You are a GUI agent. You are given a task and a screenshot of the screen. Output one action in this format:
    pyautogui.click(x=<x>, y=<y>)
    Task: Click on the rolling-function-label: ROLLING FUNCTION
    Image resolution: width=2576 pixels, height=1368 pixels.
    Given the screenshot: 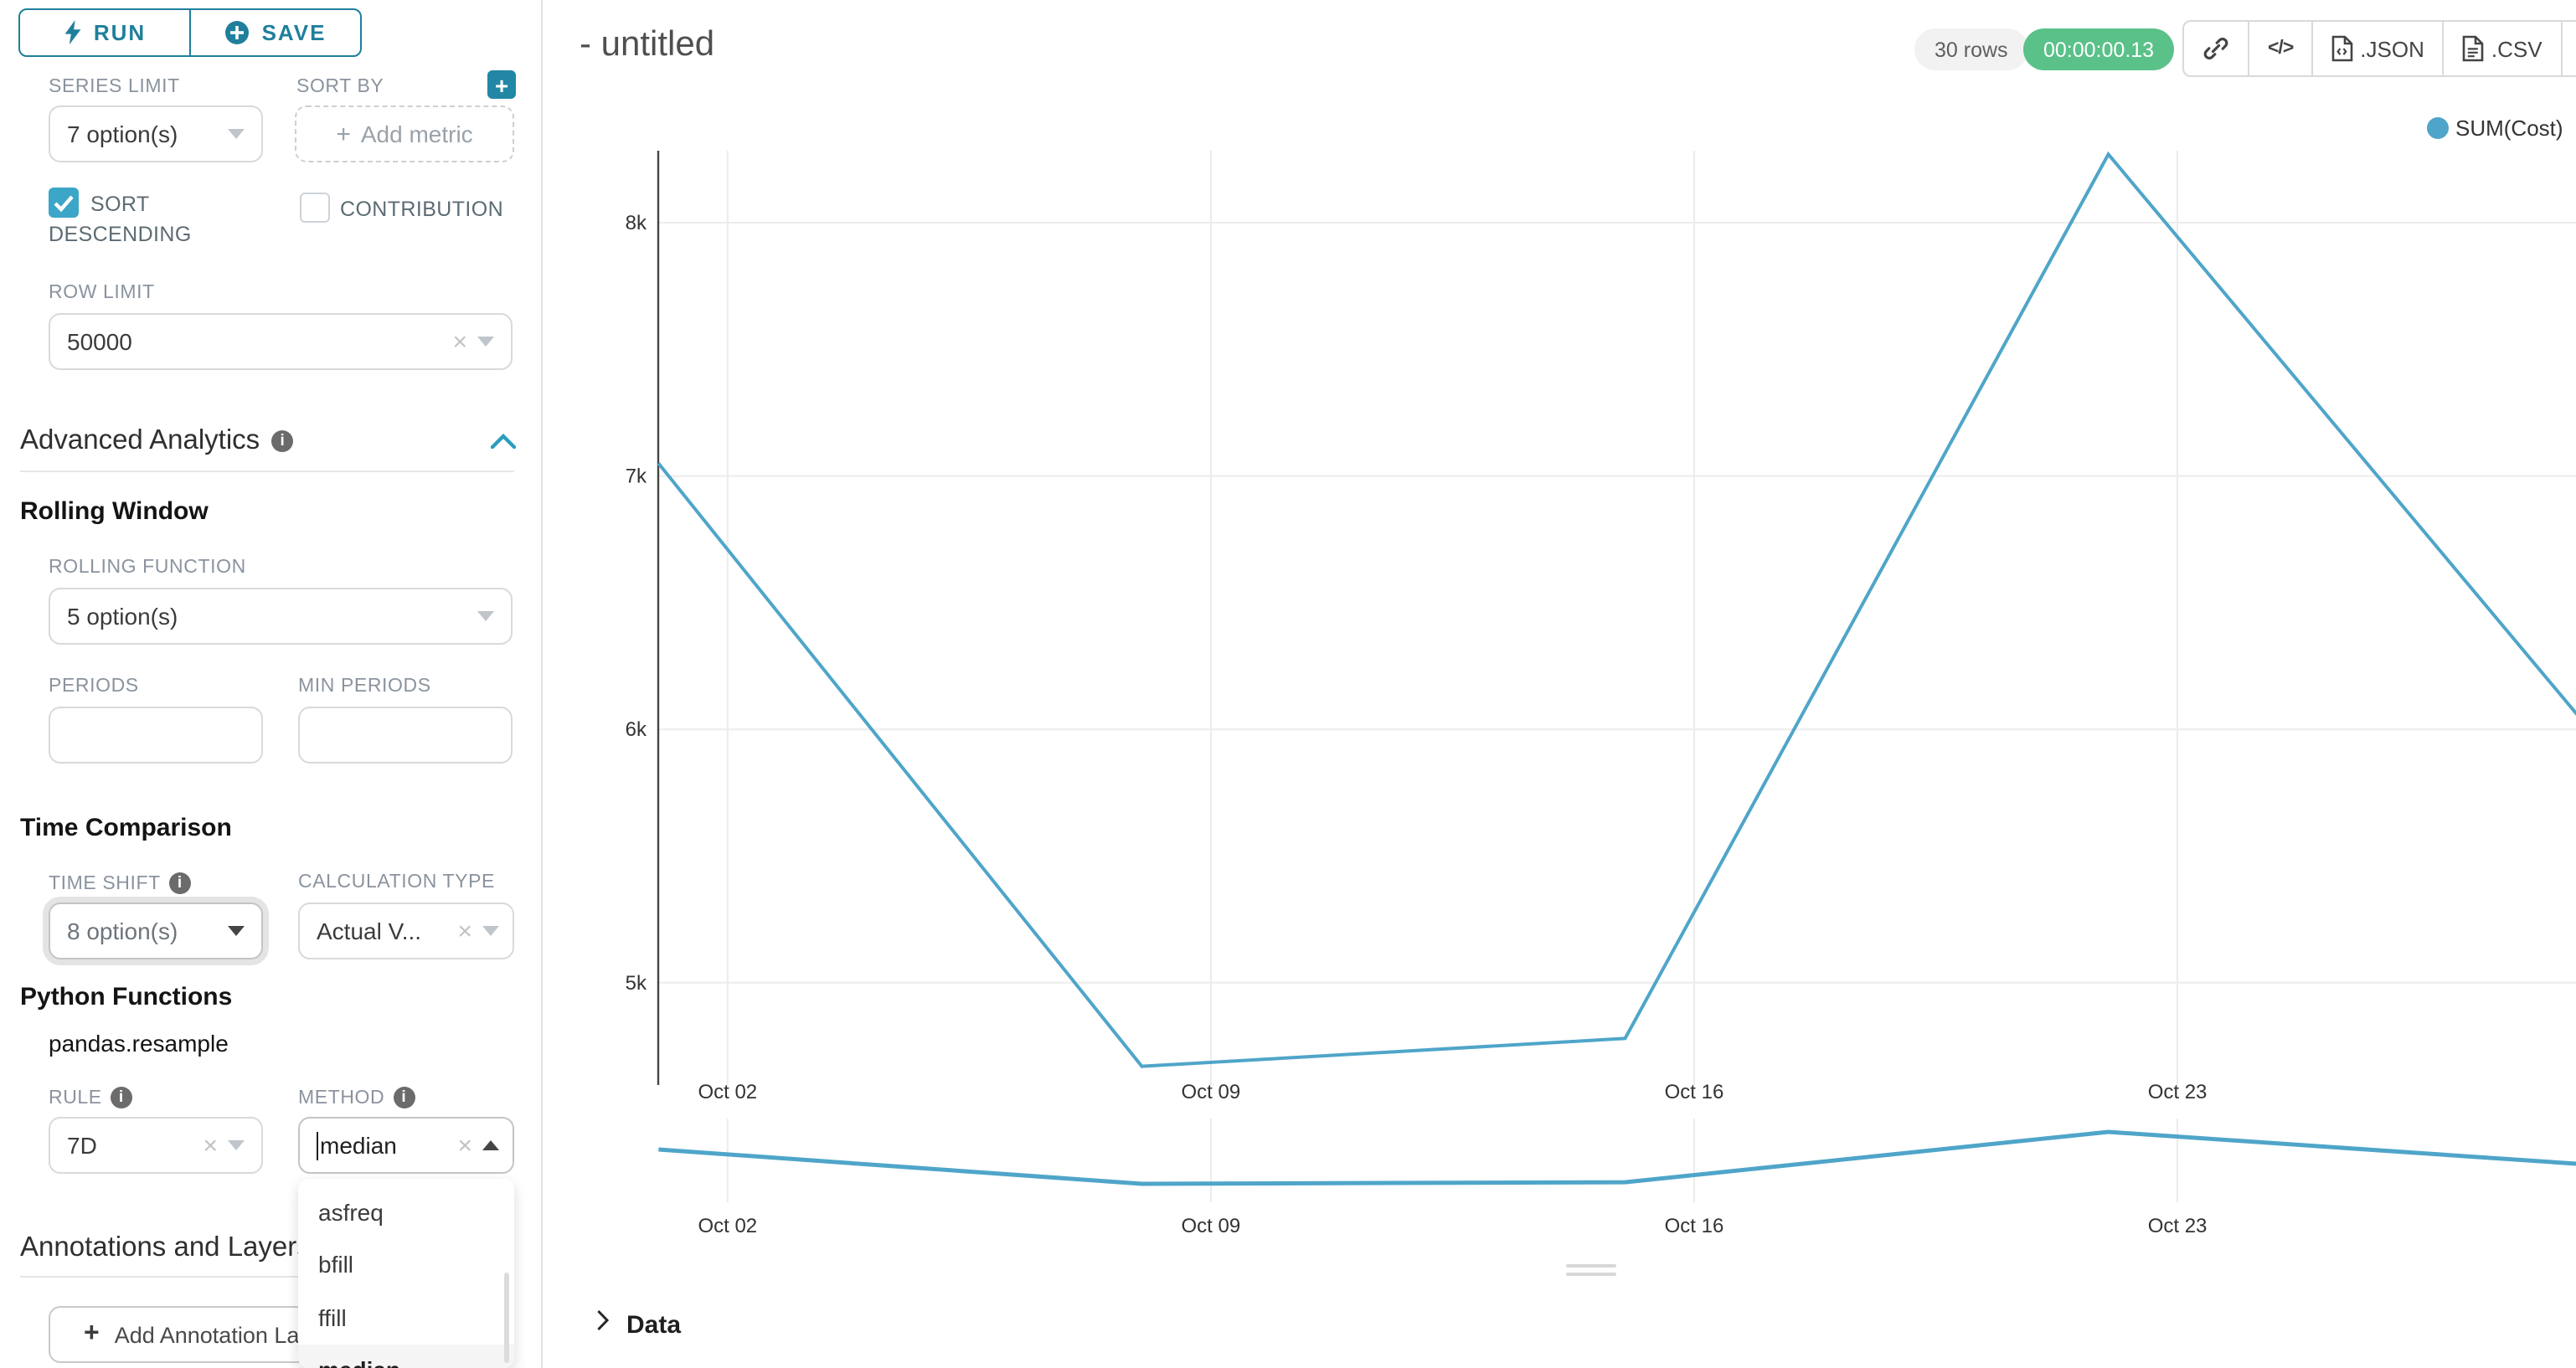 What is the action you would take?
    pyautogui.click(x=147, y=568)
    